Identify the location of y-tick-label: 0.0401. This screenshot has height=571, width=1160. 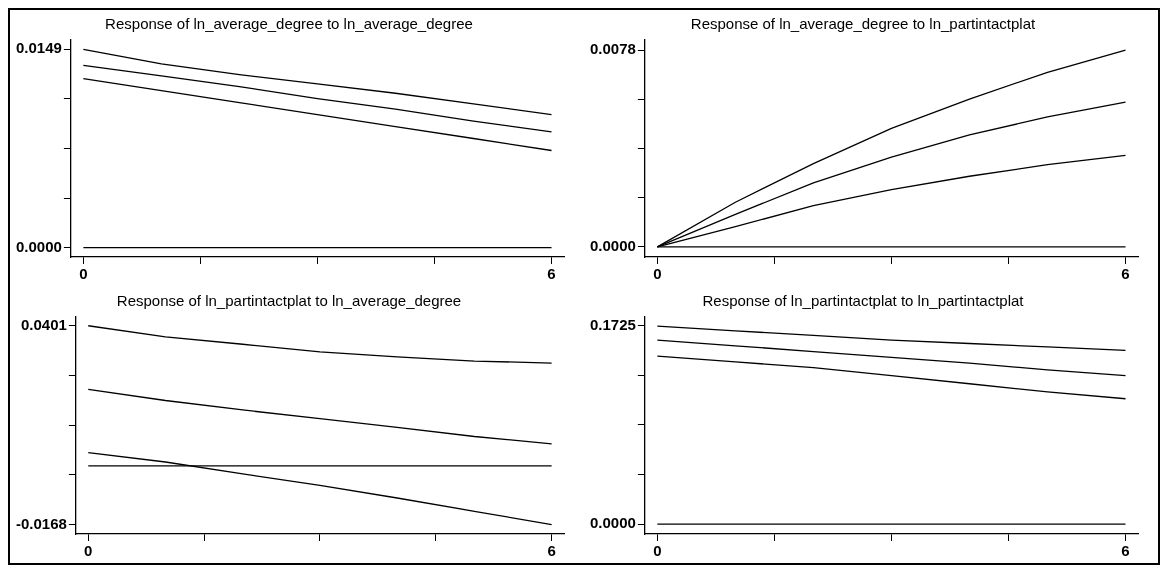
(43, 324).